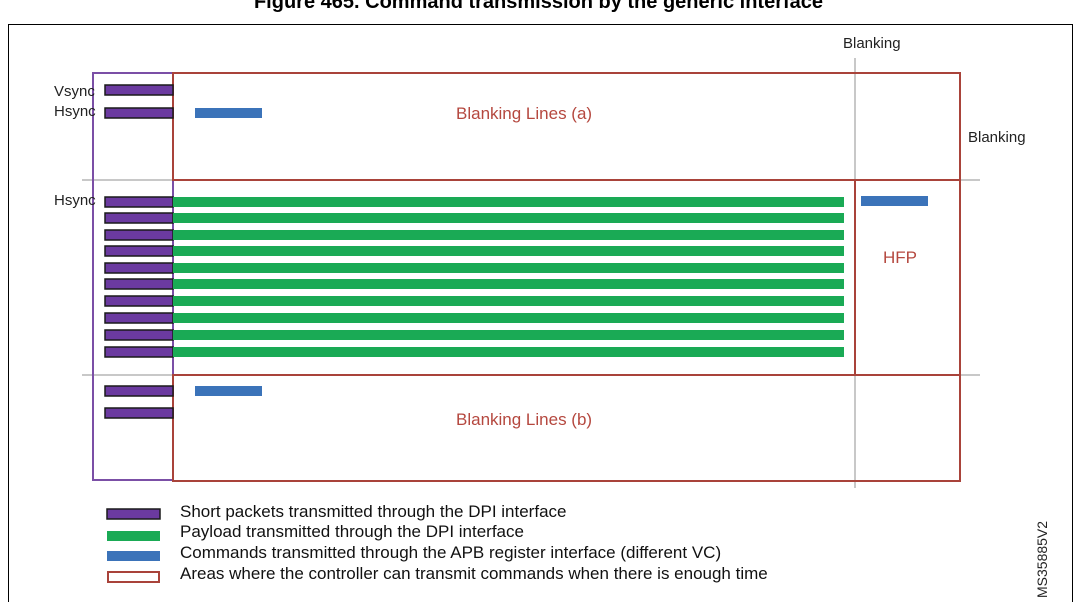  What do you see at coordinates (74, 91) in the screenshot?
I see `vsync-label: Vsync` at bounding box center [74, 91].